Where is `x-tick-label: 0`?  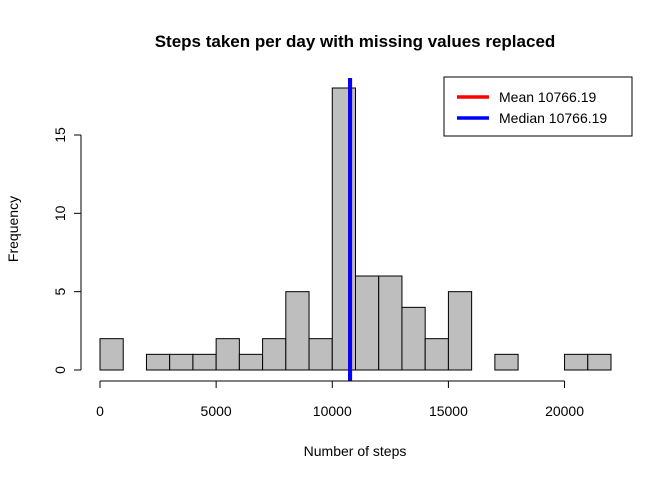 x-tick-label: 0 is located at coordinates (100, 411).